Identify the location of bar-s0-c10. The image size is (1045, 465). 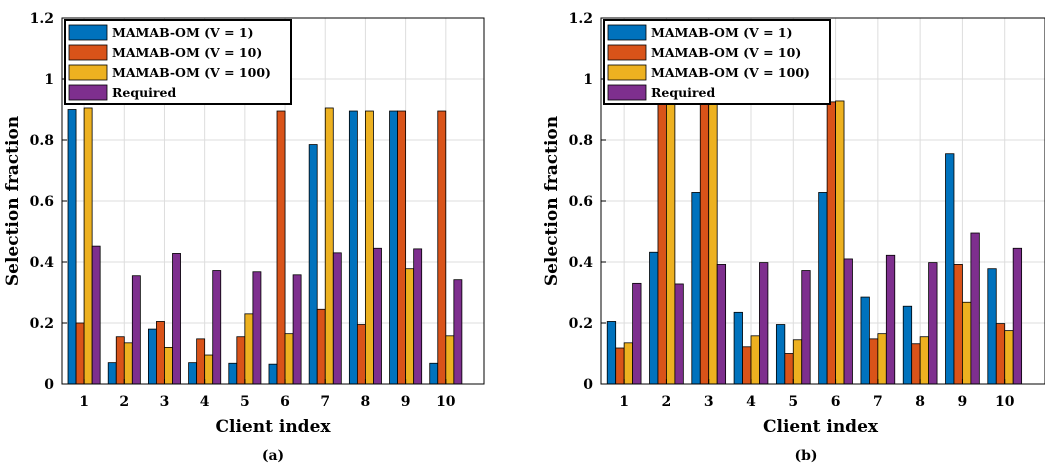
(992, 326).